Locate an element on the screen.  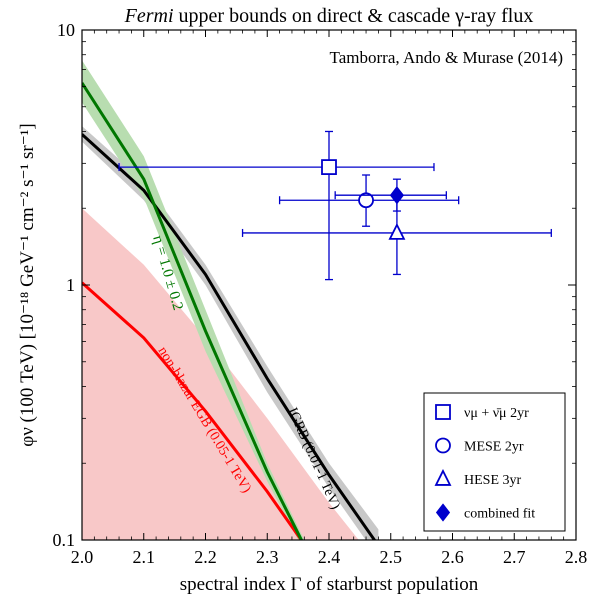
x-tick-label: 2.4 is located at coordinates (329, 557).